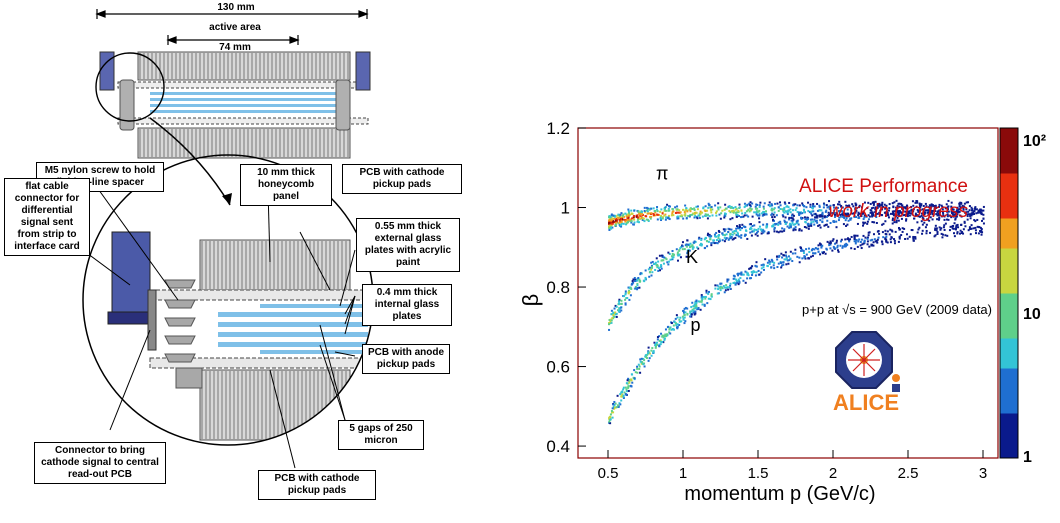 This screenshot has height=523, width=1060. I want to click on colorbar-tick-100: 10², so click(1034, 141).